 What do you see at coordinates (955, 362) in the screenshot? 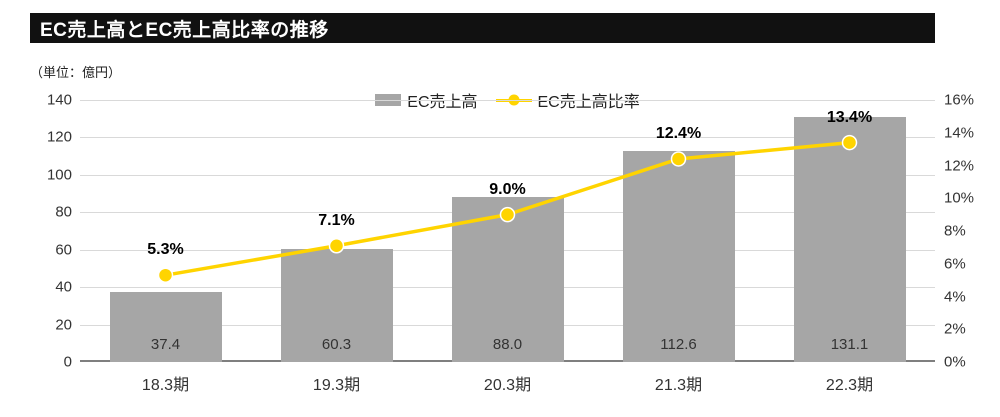
I see `right-axis-tick: 0%` at bounding box center [955, 362].